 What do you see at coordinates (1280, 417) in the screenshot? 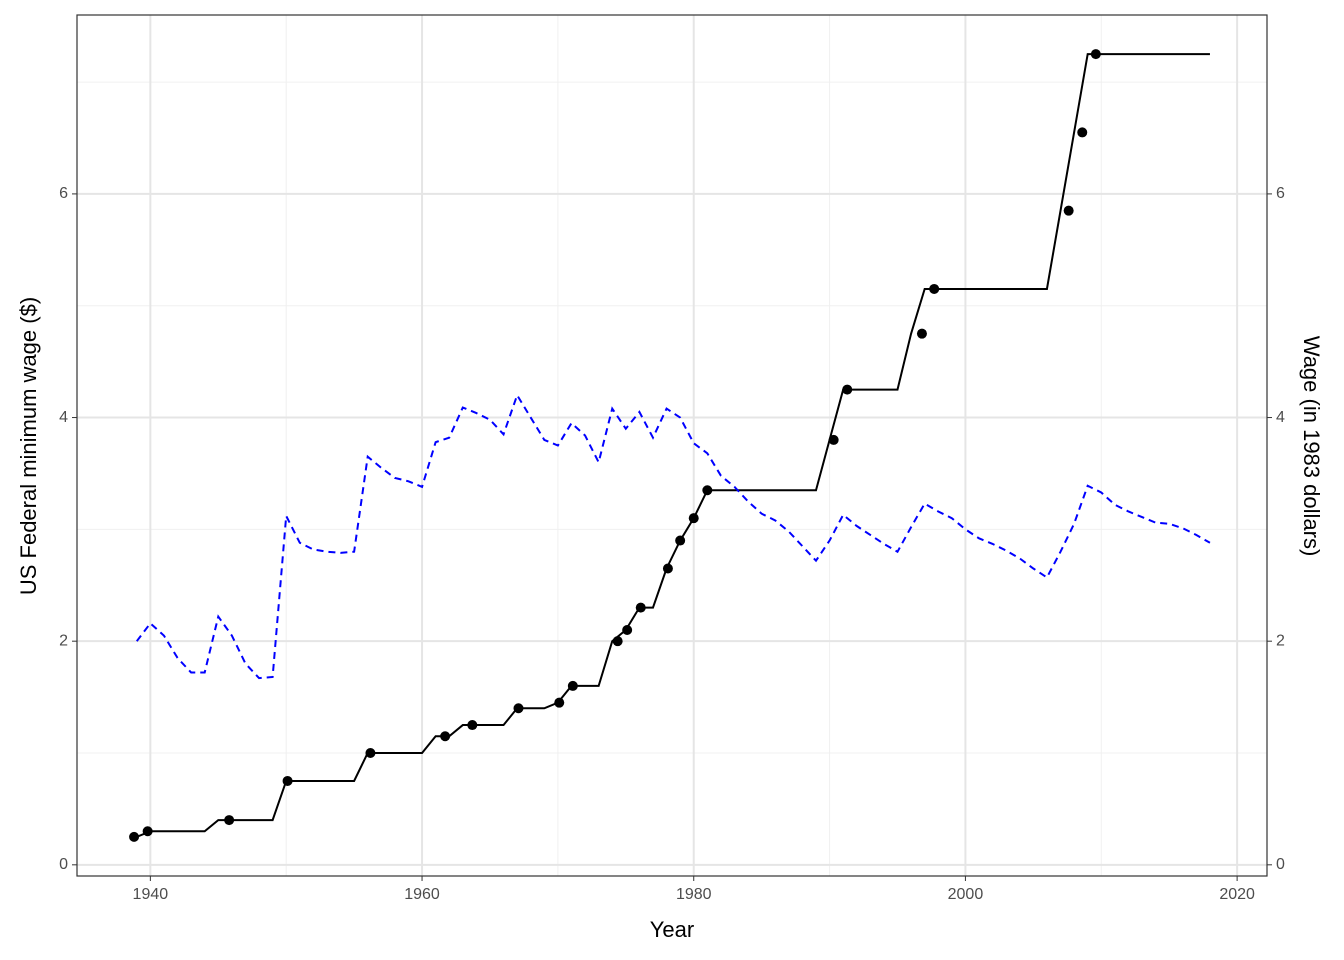
I see `y2-tick-label: 4` at bounding box center [1280, 417].